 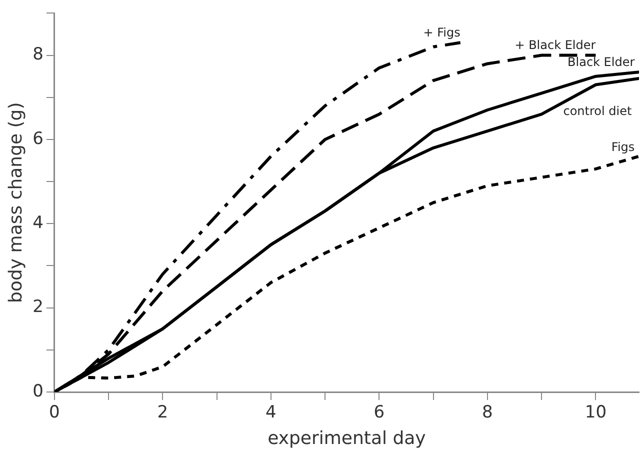 I want to click on x-tick-label: 6, so click(x=379, y=412).